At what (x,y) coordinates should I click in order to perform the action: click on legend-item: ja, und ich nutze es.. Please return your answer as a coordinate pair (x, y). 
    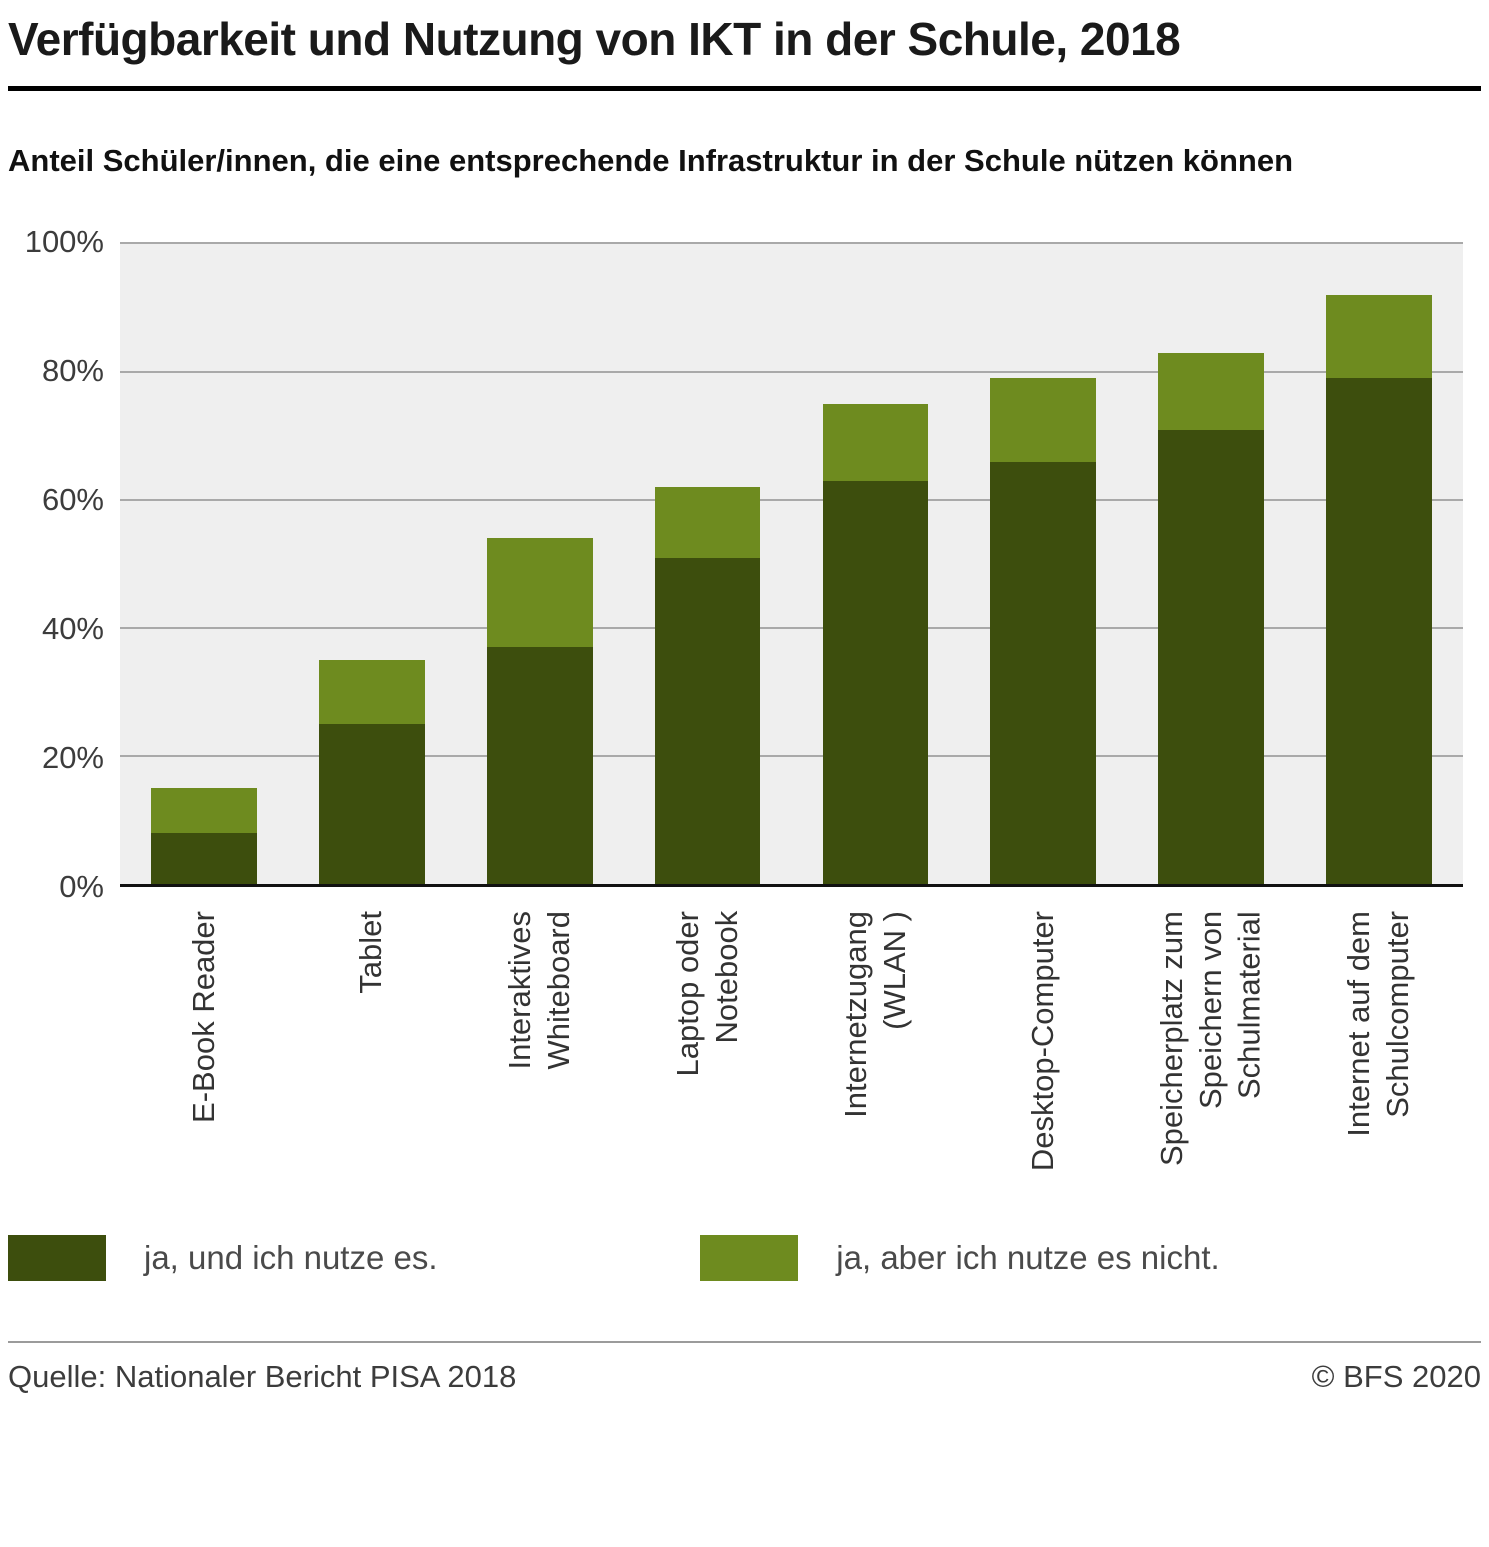
    Looking at the image, I should click on (354, 1258).